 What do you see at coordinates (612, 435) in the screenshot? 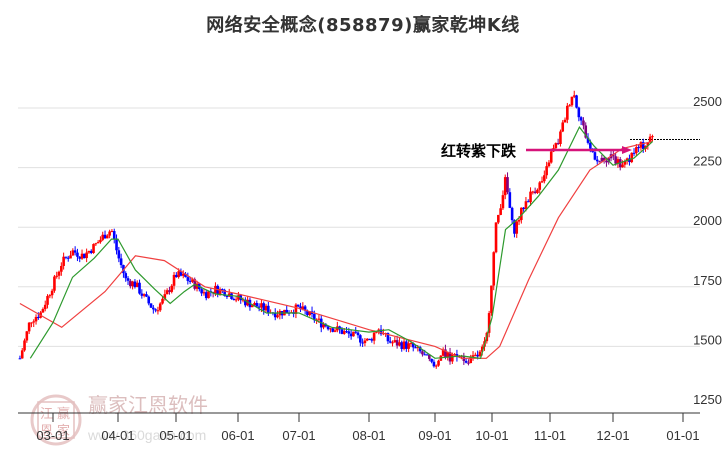
I see `x-tick-label: 12-01` at bounding box center [612, 435].